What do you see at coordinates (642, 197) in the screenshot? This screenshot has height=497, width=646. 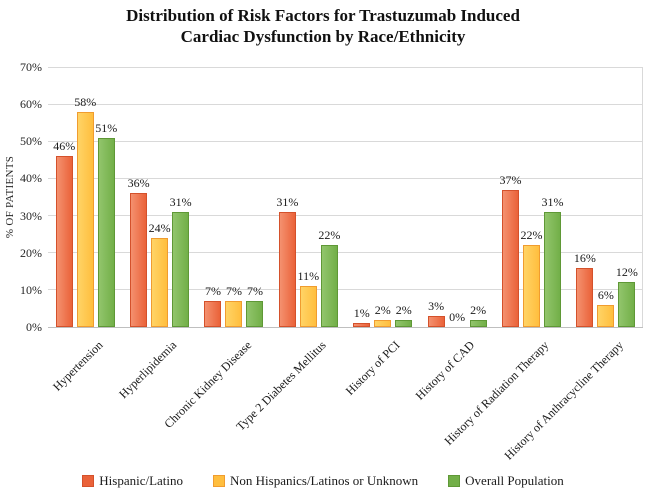 I see `plot-right-border` at bounding box center [642, 197].